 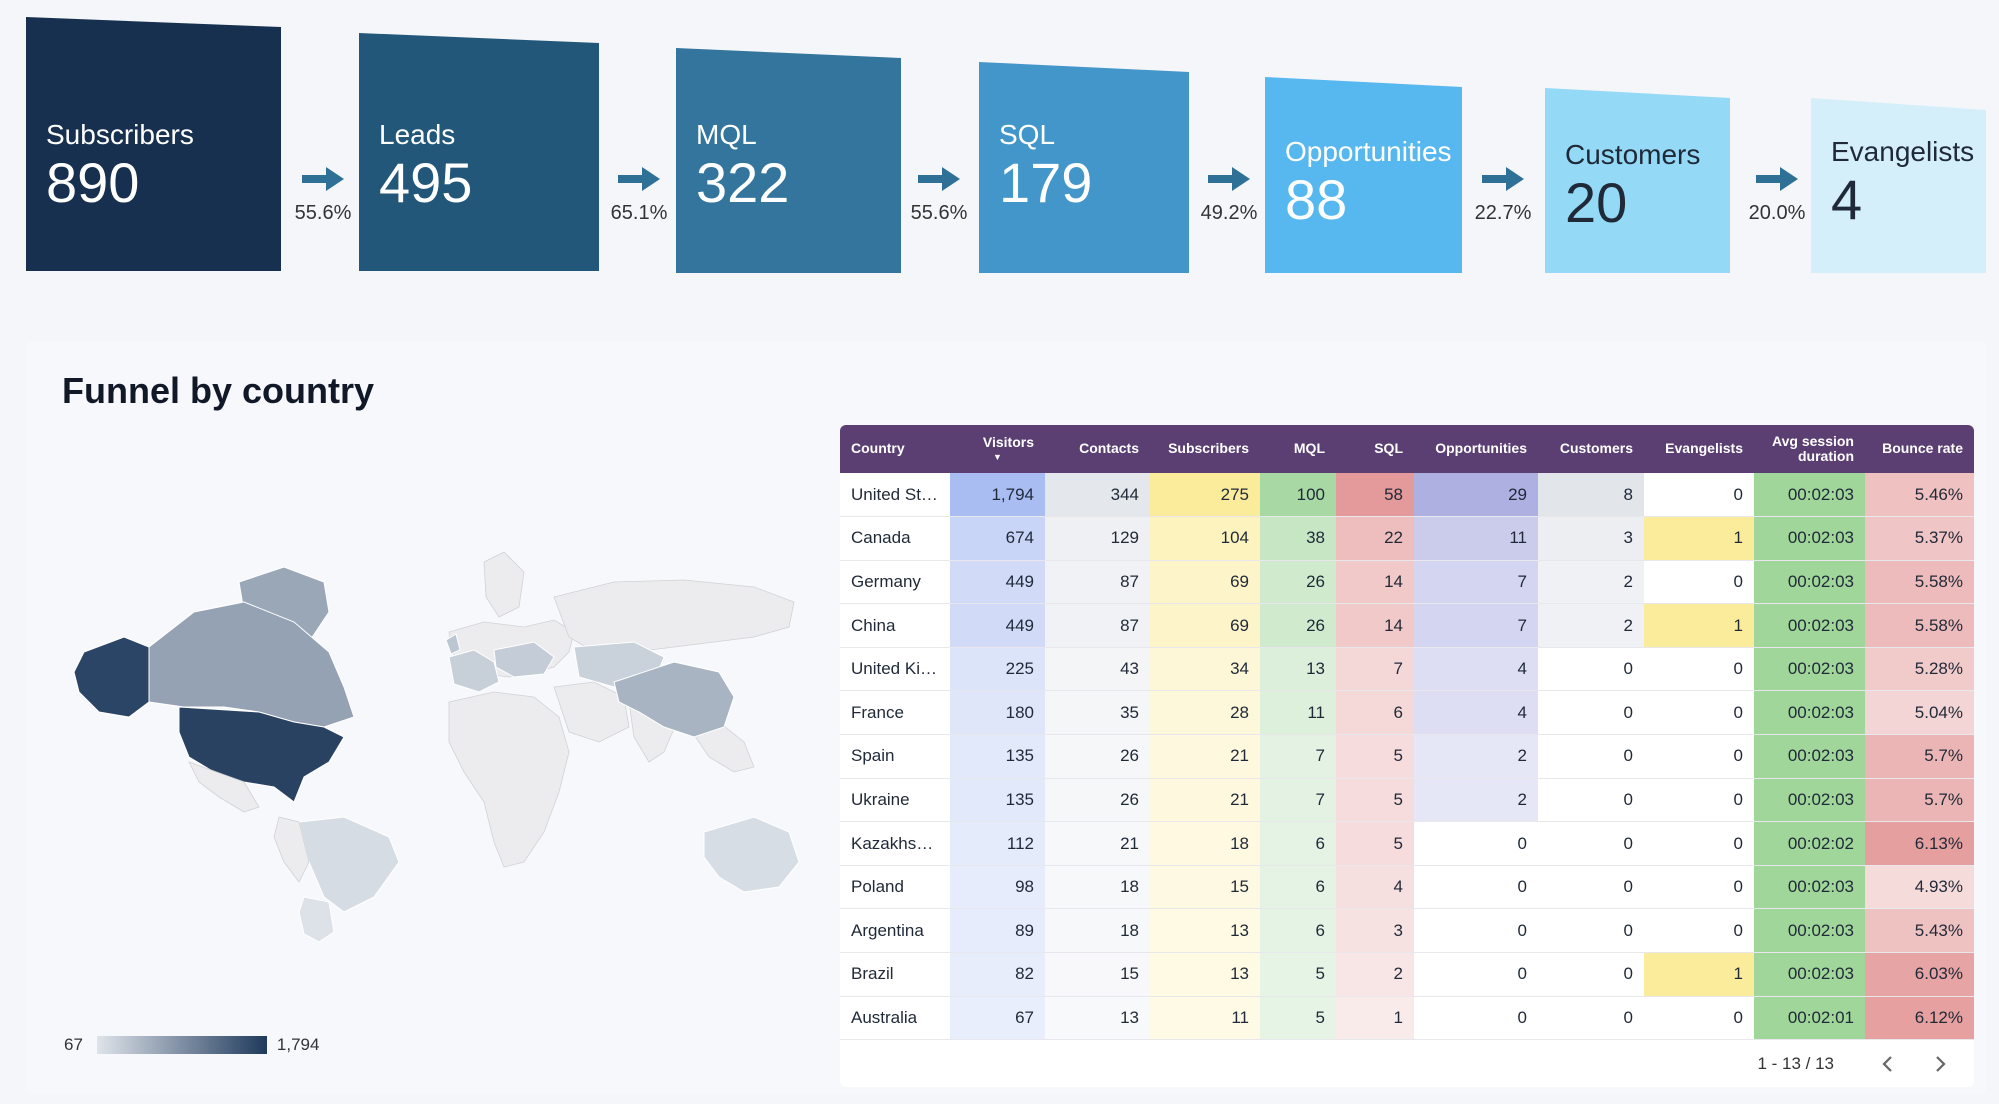 I want to click on table-row: Spain 135 26 21 7 5 2 0 0 00:02:03 5.7%, so click(x=1407, y=756).